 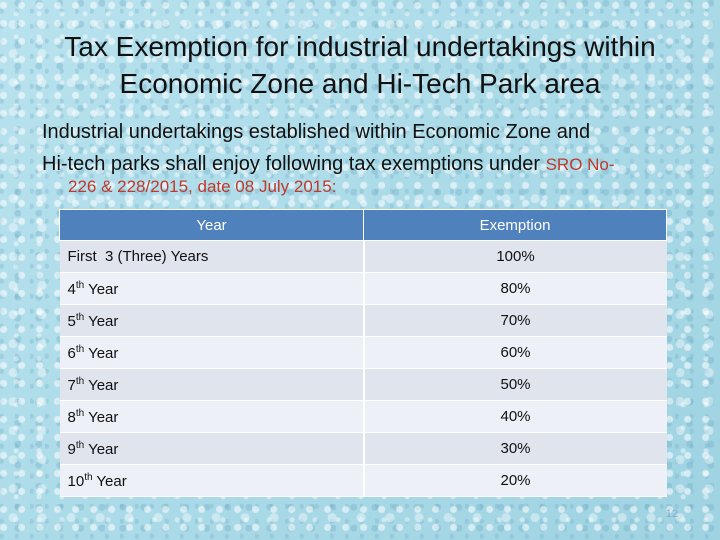 I want to click on title-line-2: Economic Zone and Hi-Tech Park area, so click(x=360, y=83).